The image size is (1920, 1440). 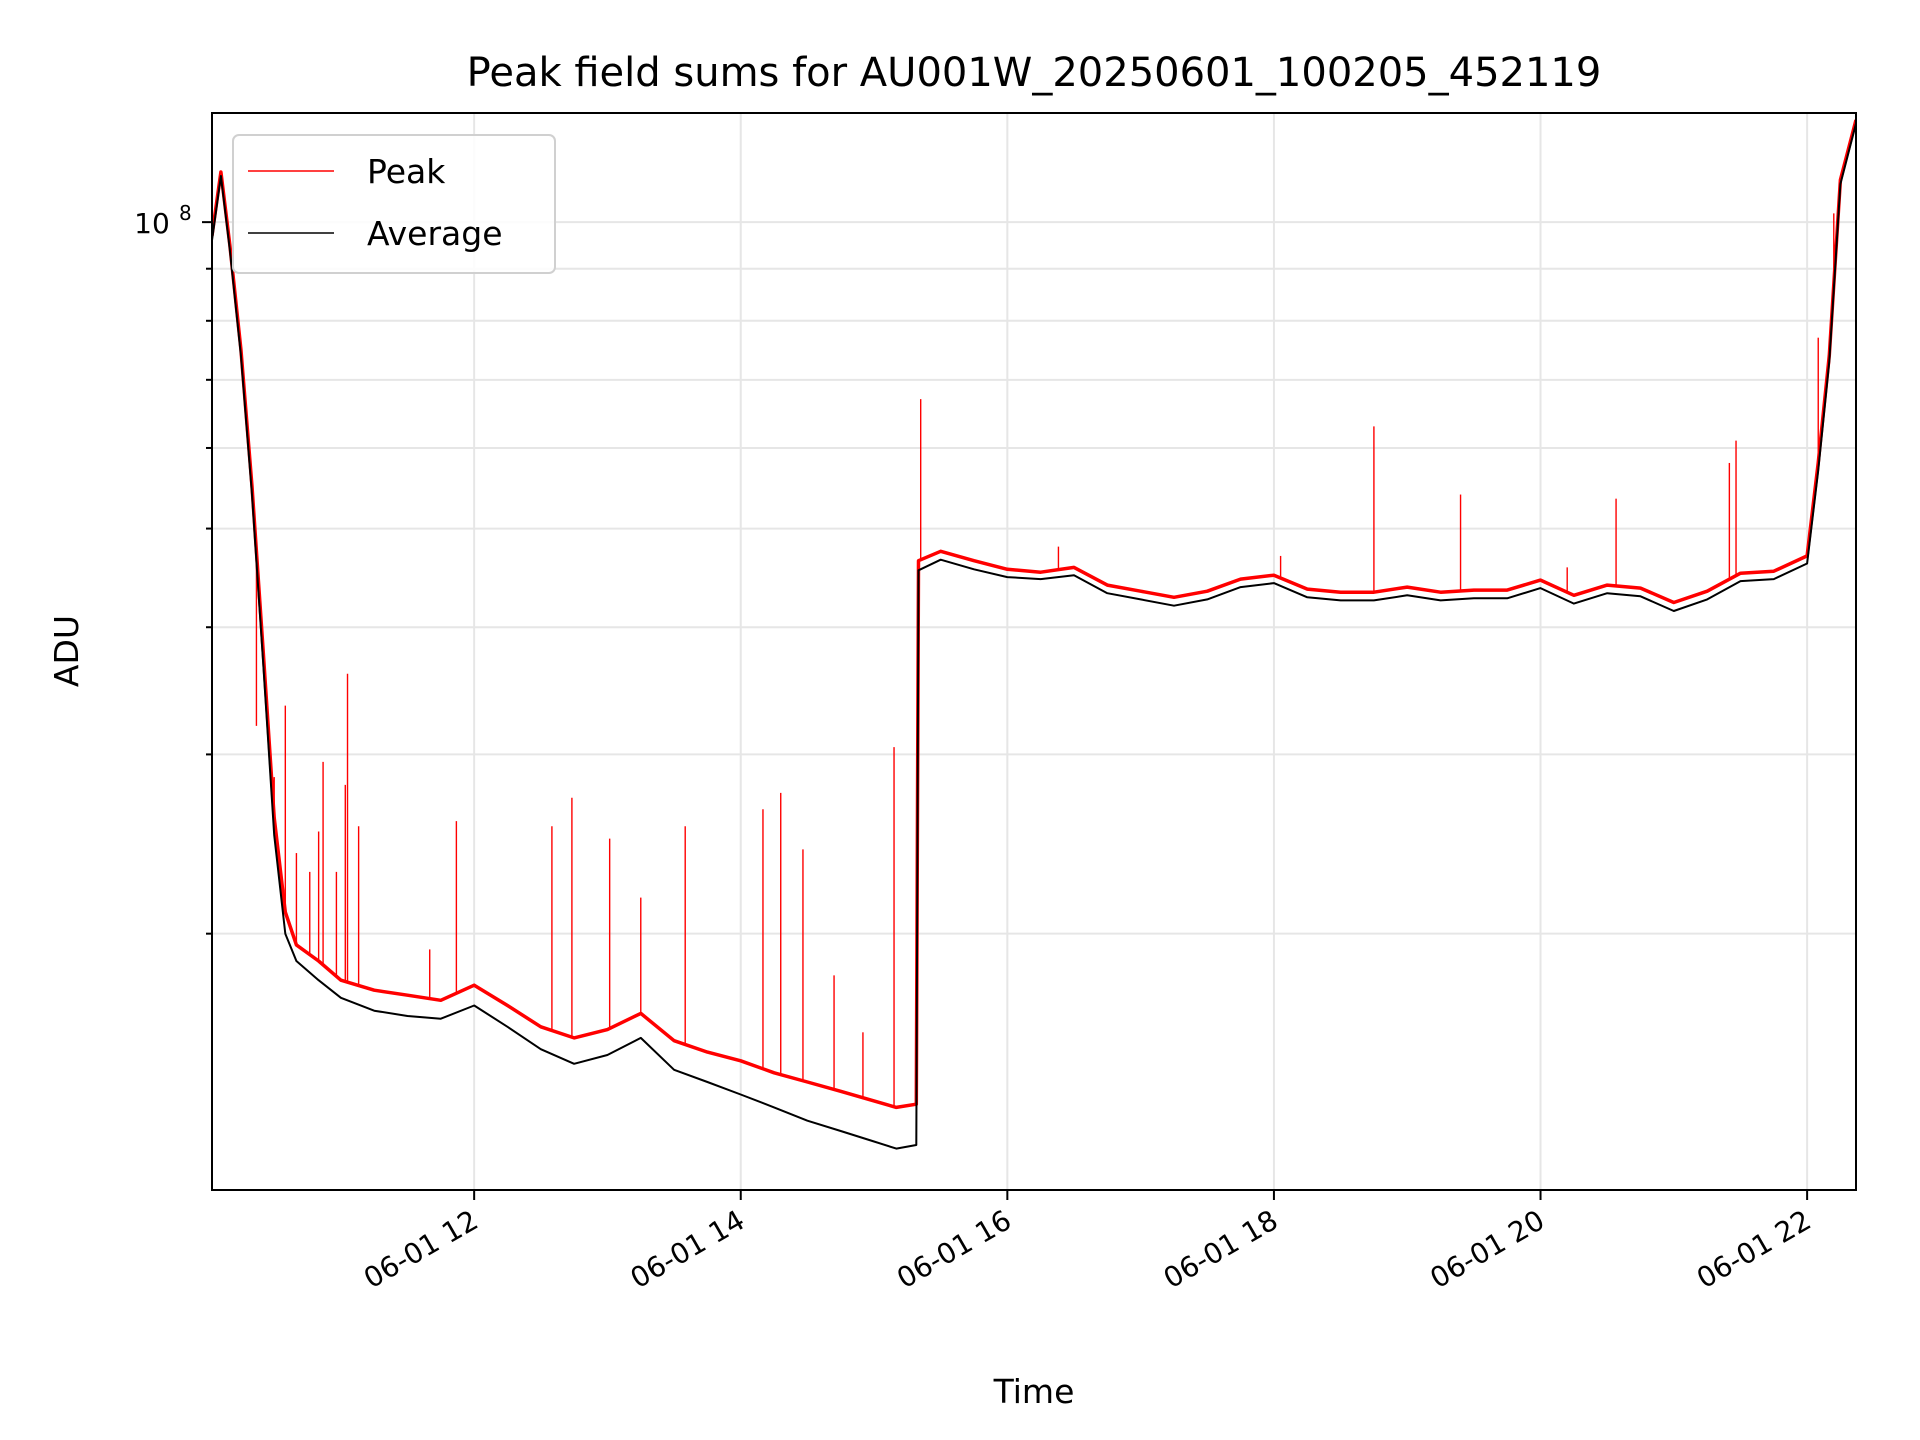 What do you see at coordinates (185, 213) in the screenshot?
I see `y-tick-label-exponent: 8` at bounding box center [185, 213].